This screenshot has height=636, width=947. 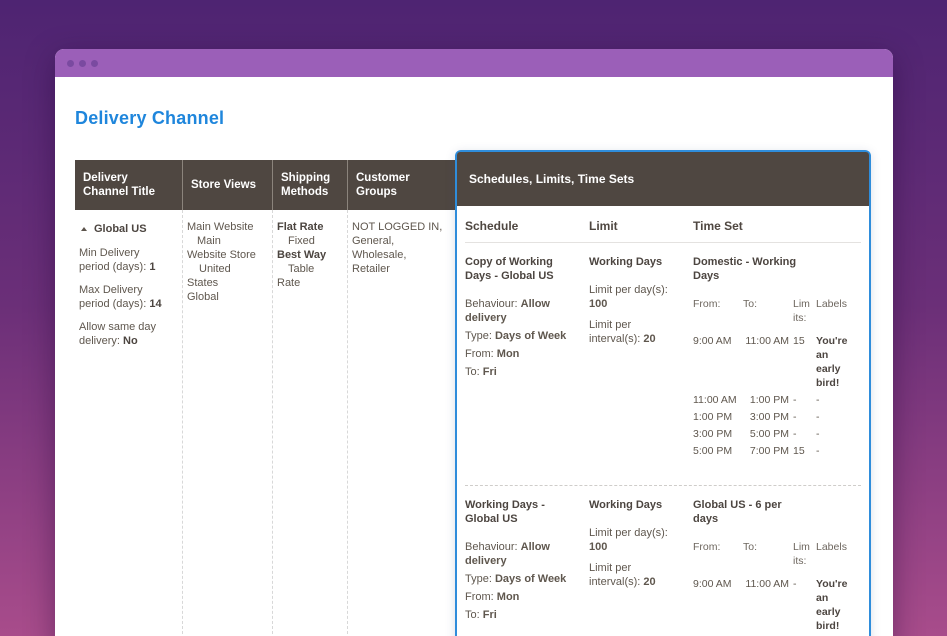 I want to click on store-view-item: United States, so click(x=209, y=276).